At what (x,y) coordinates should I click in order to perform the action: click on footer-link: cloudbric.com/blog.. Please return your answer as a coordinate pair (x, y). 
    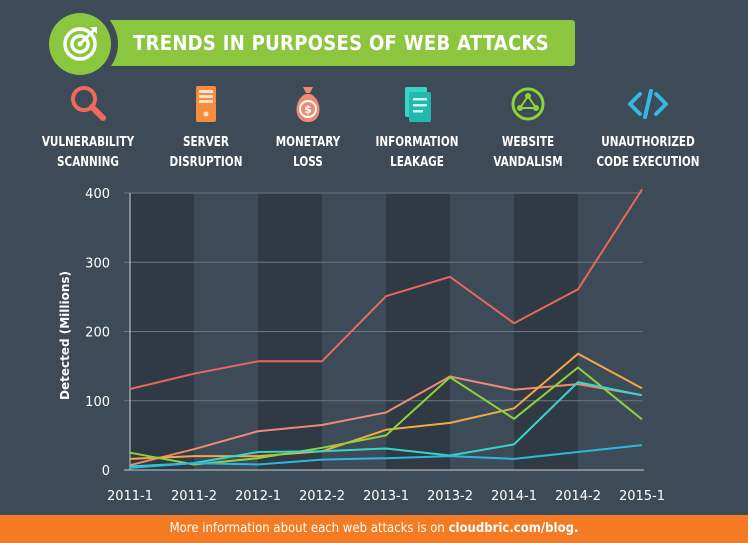
    Looking at the image, I should click on (513, 528).